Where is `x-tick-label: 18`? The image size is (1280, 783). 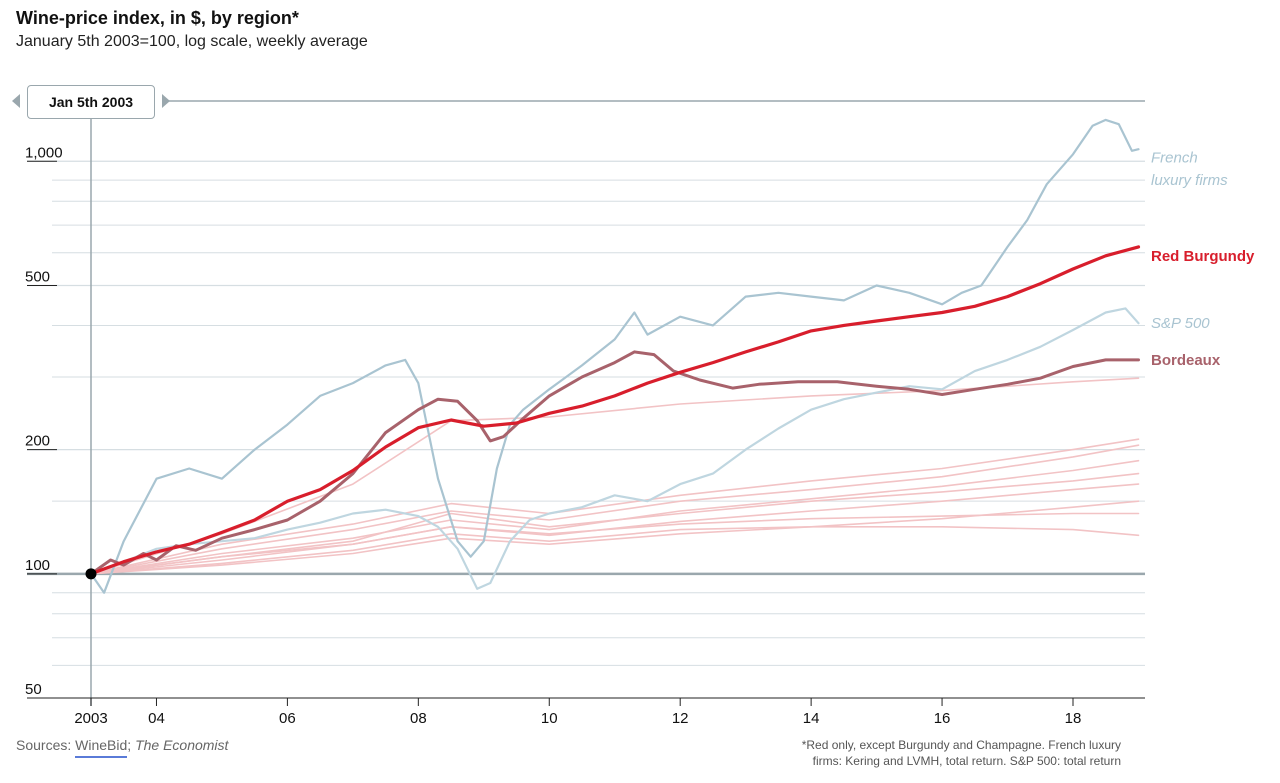 x-tick-label: 18 is located at coordinates (1073, 718).